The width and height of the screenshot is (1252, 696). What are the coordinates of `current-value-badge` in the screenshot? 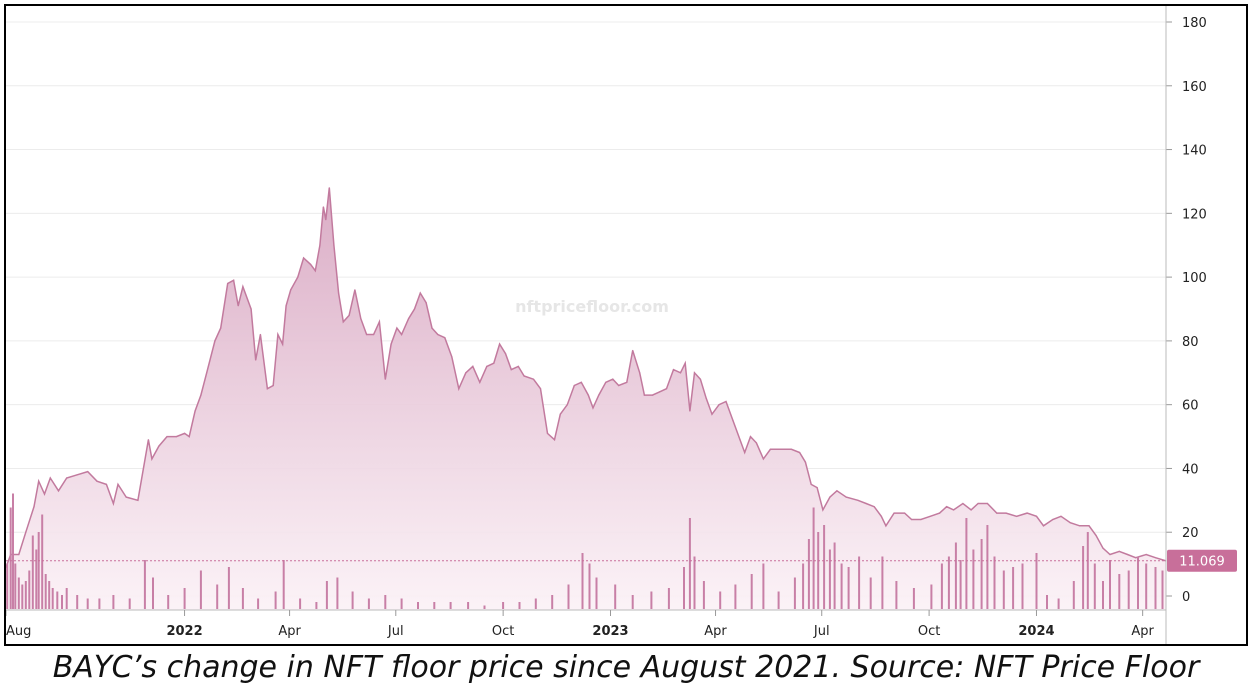 It's located at (1202, 560).